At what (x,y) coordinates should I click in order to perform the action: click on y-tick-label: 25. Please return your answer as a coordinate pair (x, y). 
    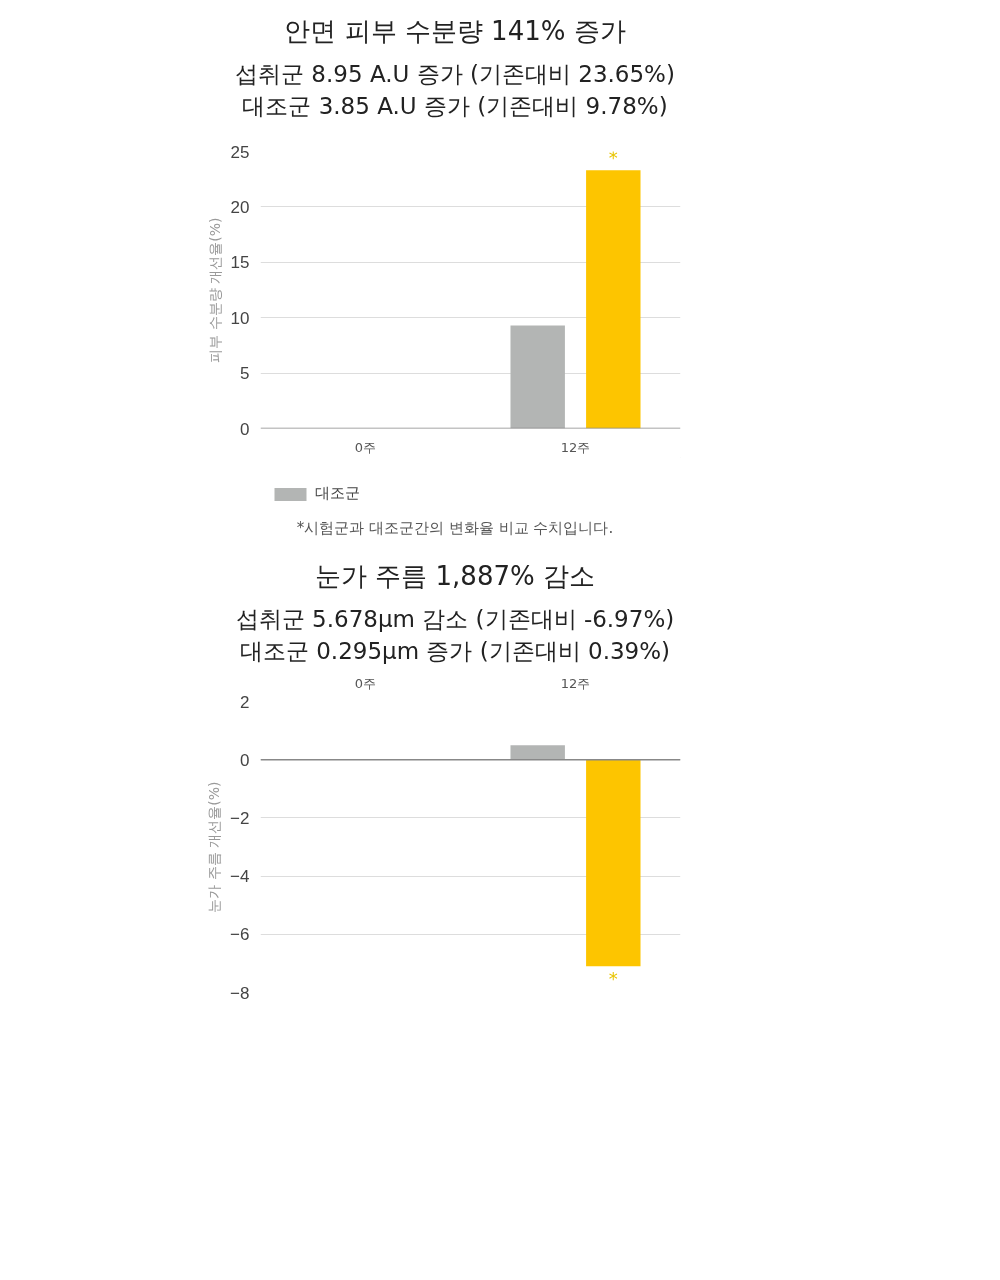
    Looking at the image, I should click on (240, 152).